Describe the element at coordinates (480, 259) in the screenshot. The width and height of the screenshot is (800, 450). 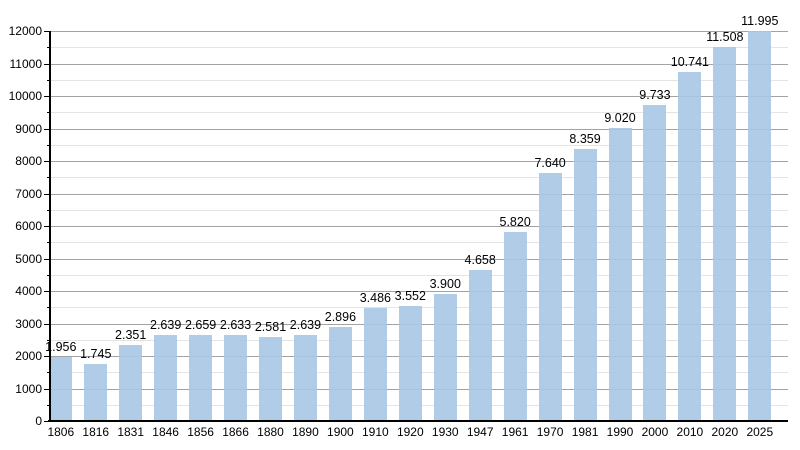
I see `bar-value-label: 4.658` at that location.